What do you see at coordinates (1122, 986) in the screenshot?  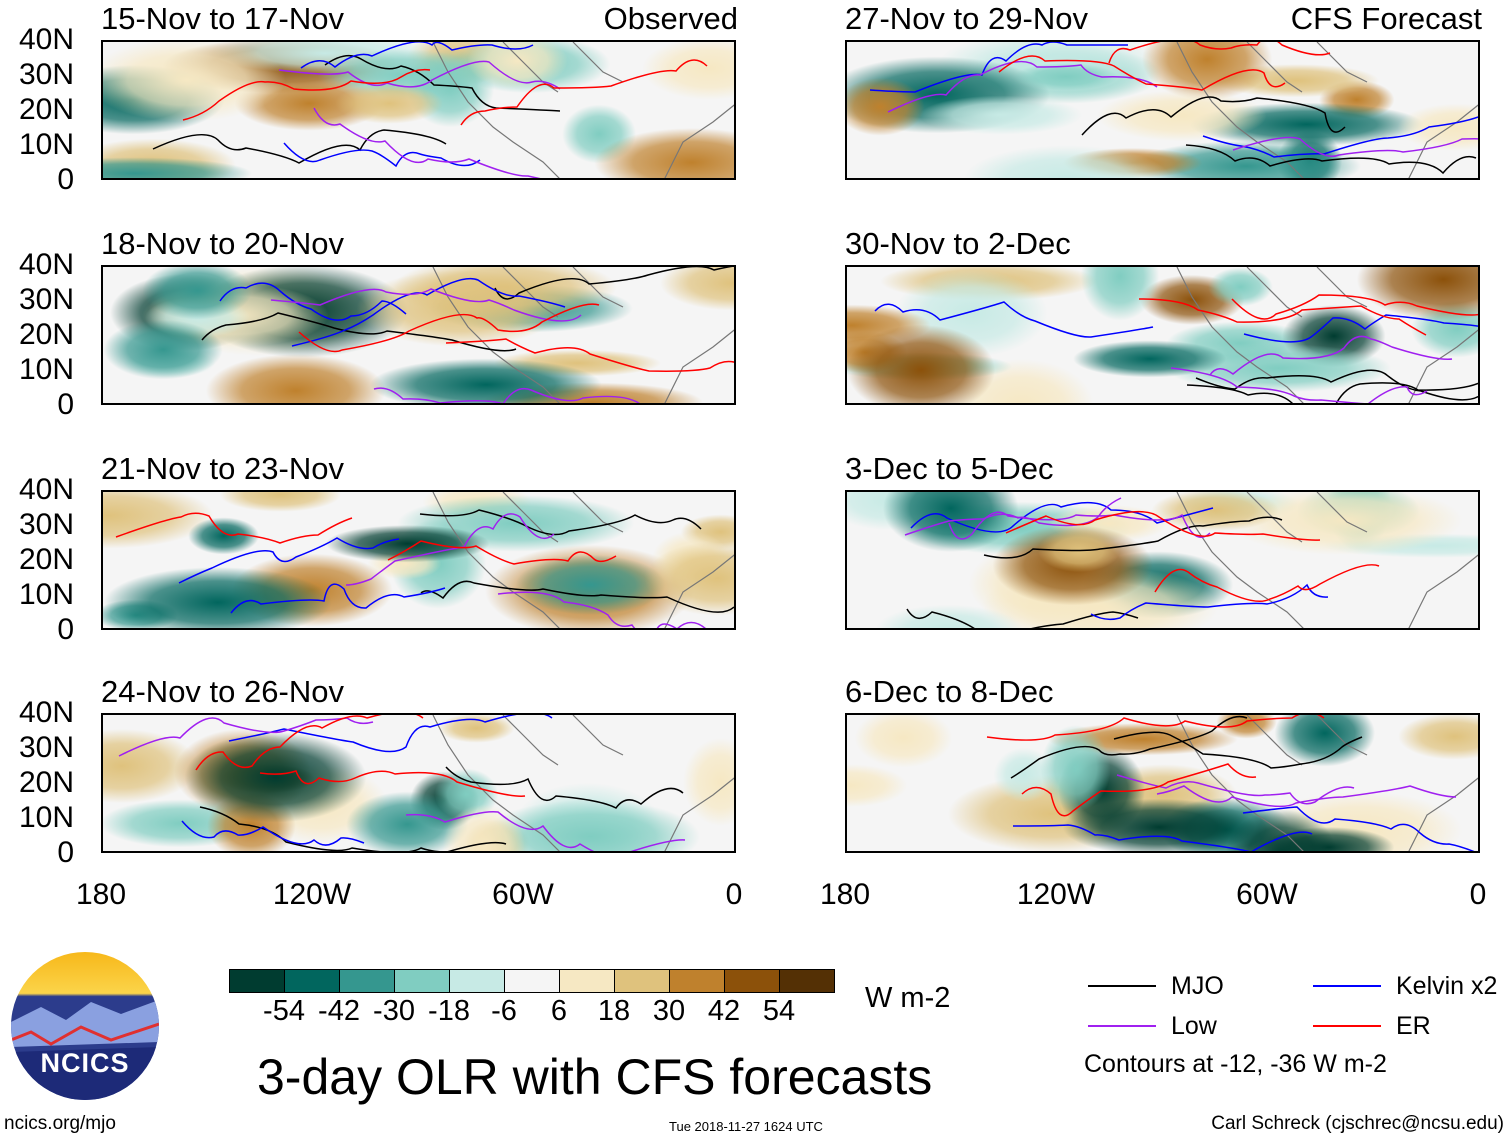 I see `legend-line` at bounding box center [1122, 986].